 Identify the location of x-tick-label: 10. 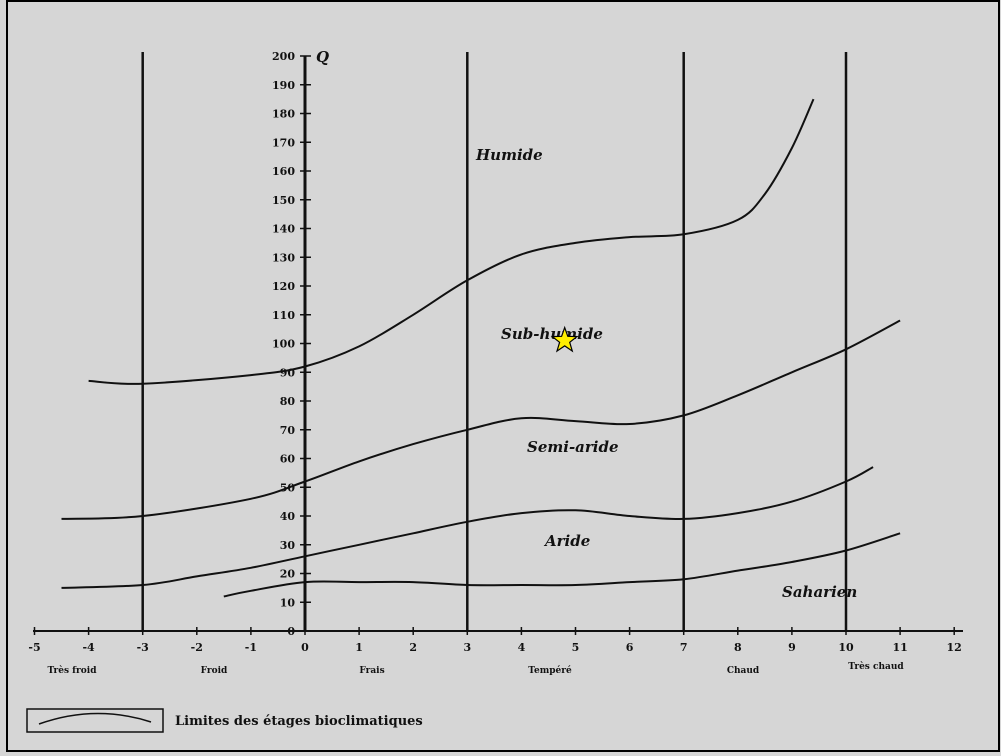
(846, 647).